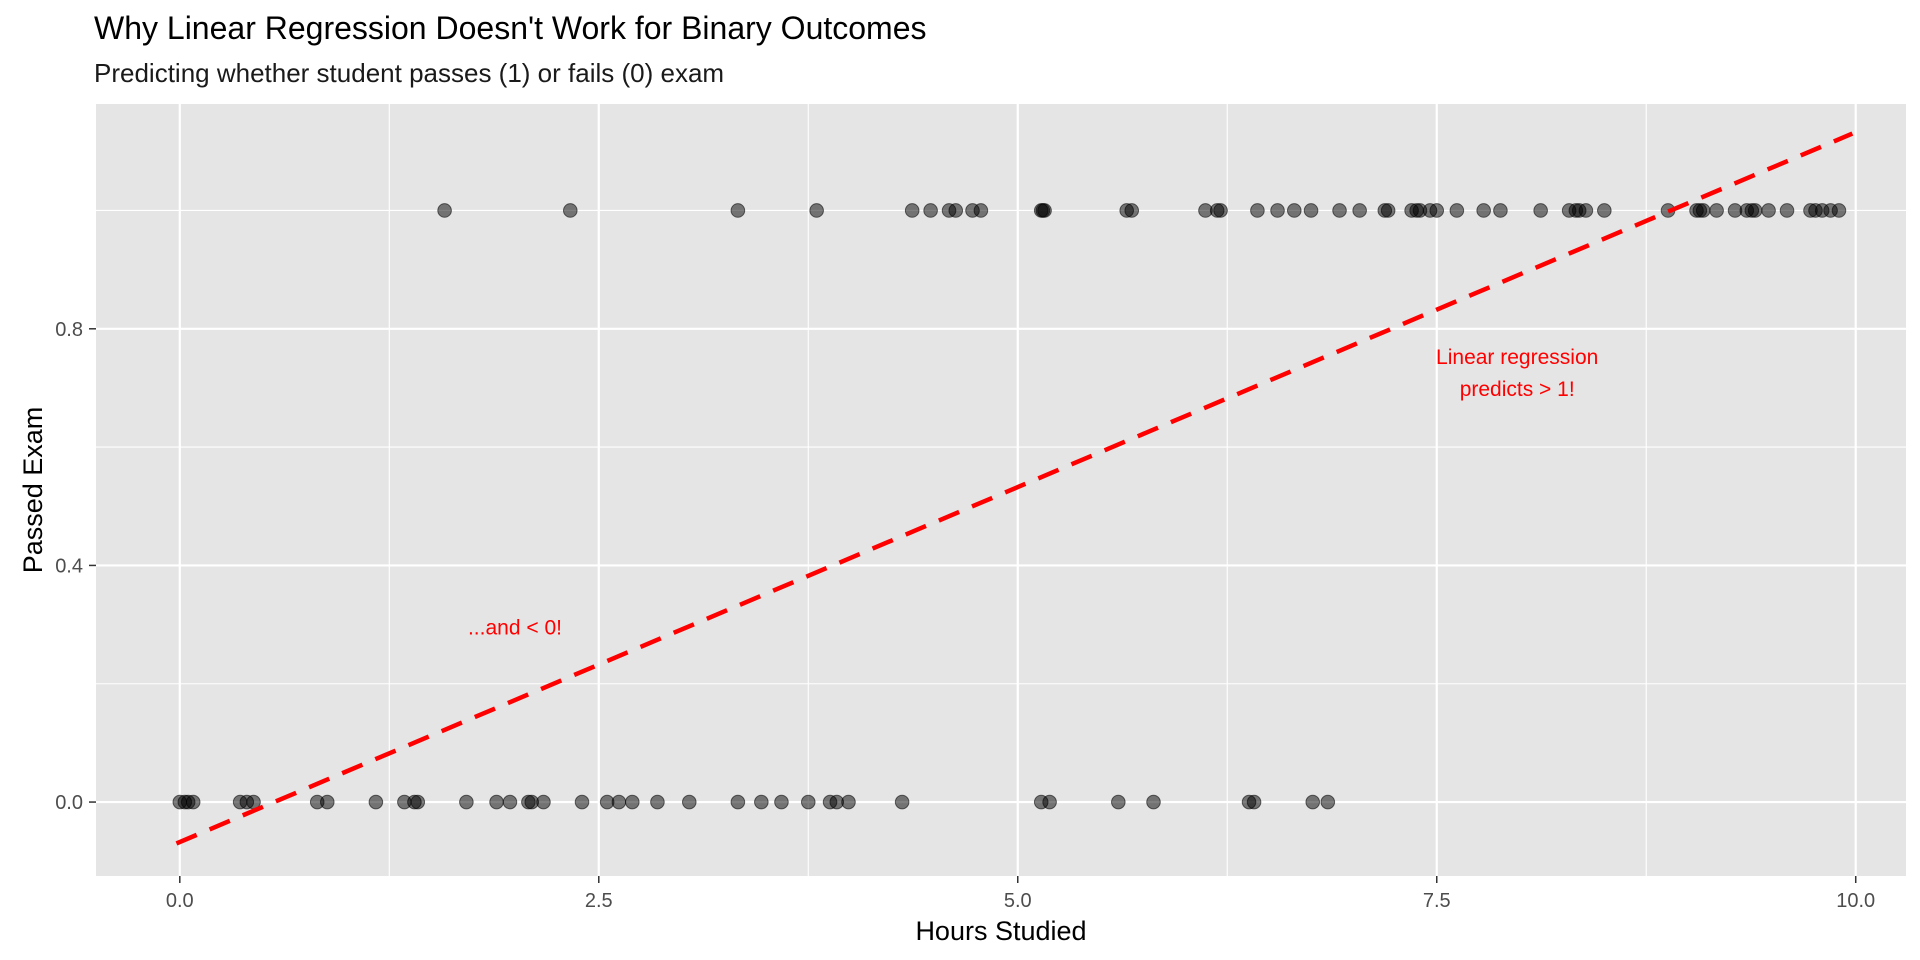 This screenshot has width=1920, height=960. Describe the element at coordinates (1517, 357) in the screenshot. I see `annotation-text: Linear regression` at that location.